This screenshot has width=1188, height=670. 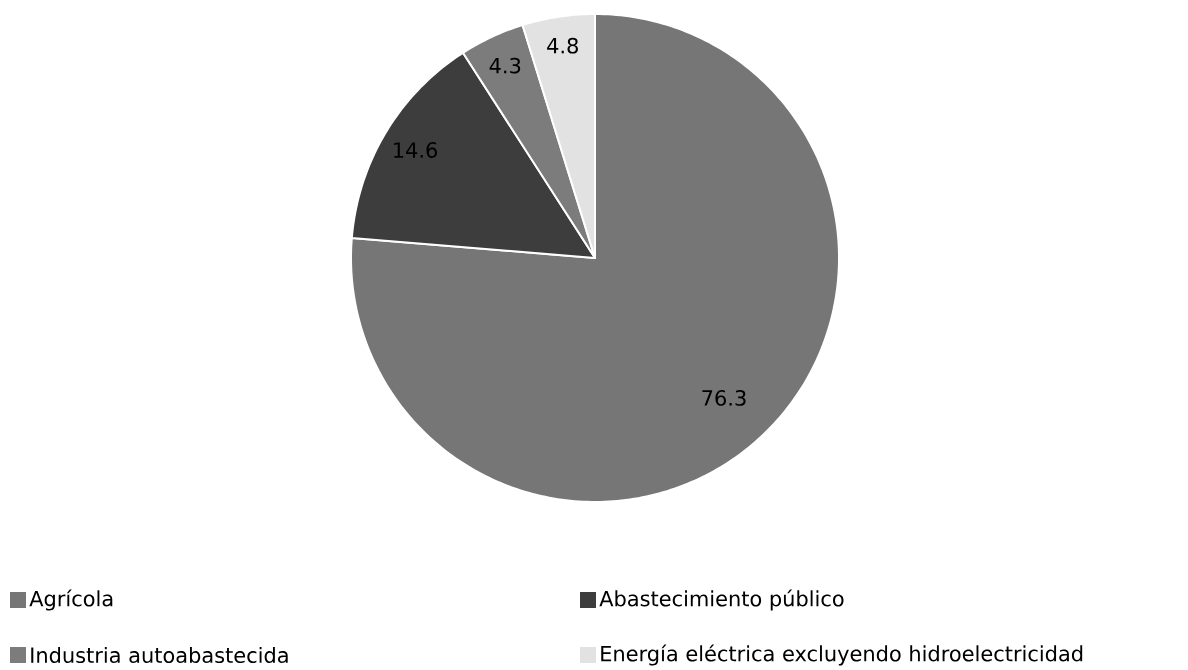 I want to click on data-label: 4.8, so click(x=562, y=45).